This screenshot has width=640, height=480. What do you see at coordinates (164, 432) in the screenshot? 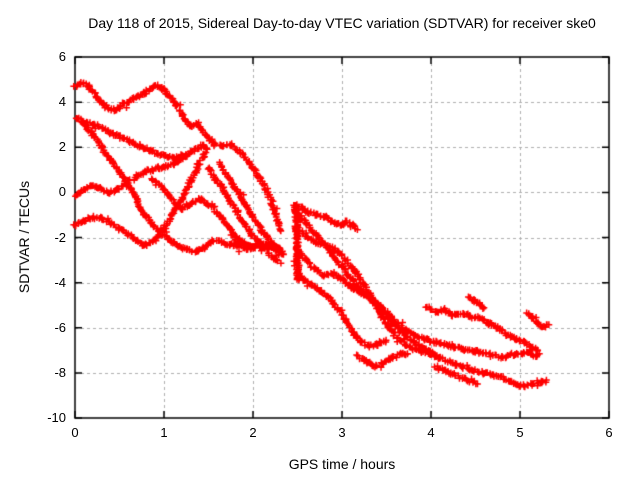
I see `x-tick-label: 1` at bounding box center [164, 432].